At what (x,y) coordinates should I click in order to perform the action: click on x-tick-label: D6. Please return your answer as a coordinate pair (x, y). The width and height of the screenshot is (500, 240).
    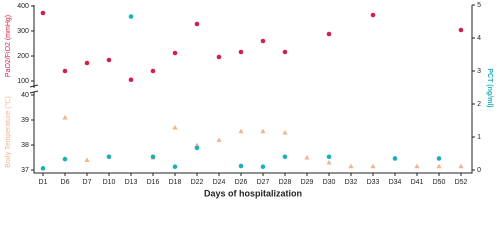
    Looking at the image, I should click on (65, 182).